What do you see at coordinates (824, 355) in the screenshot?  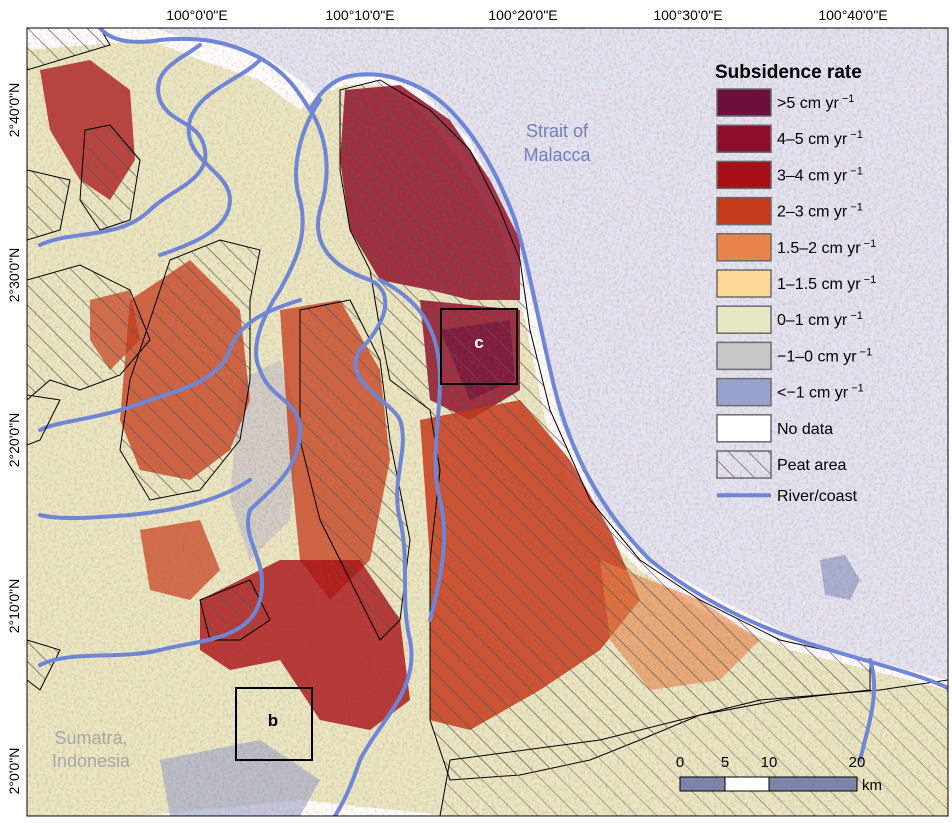 I see `legend-label: −1–0 cm yr −1` at bounding box center [824, 355].